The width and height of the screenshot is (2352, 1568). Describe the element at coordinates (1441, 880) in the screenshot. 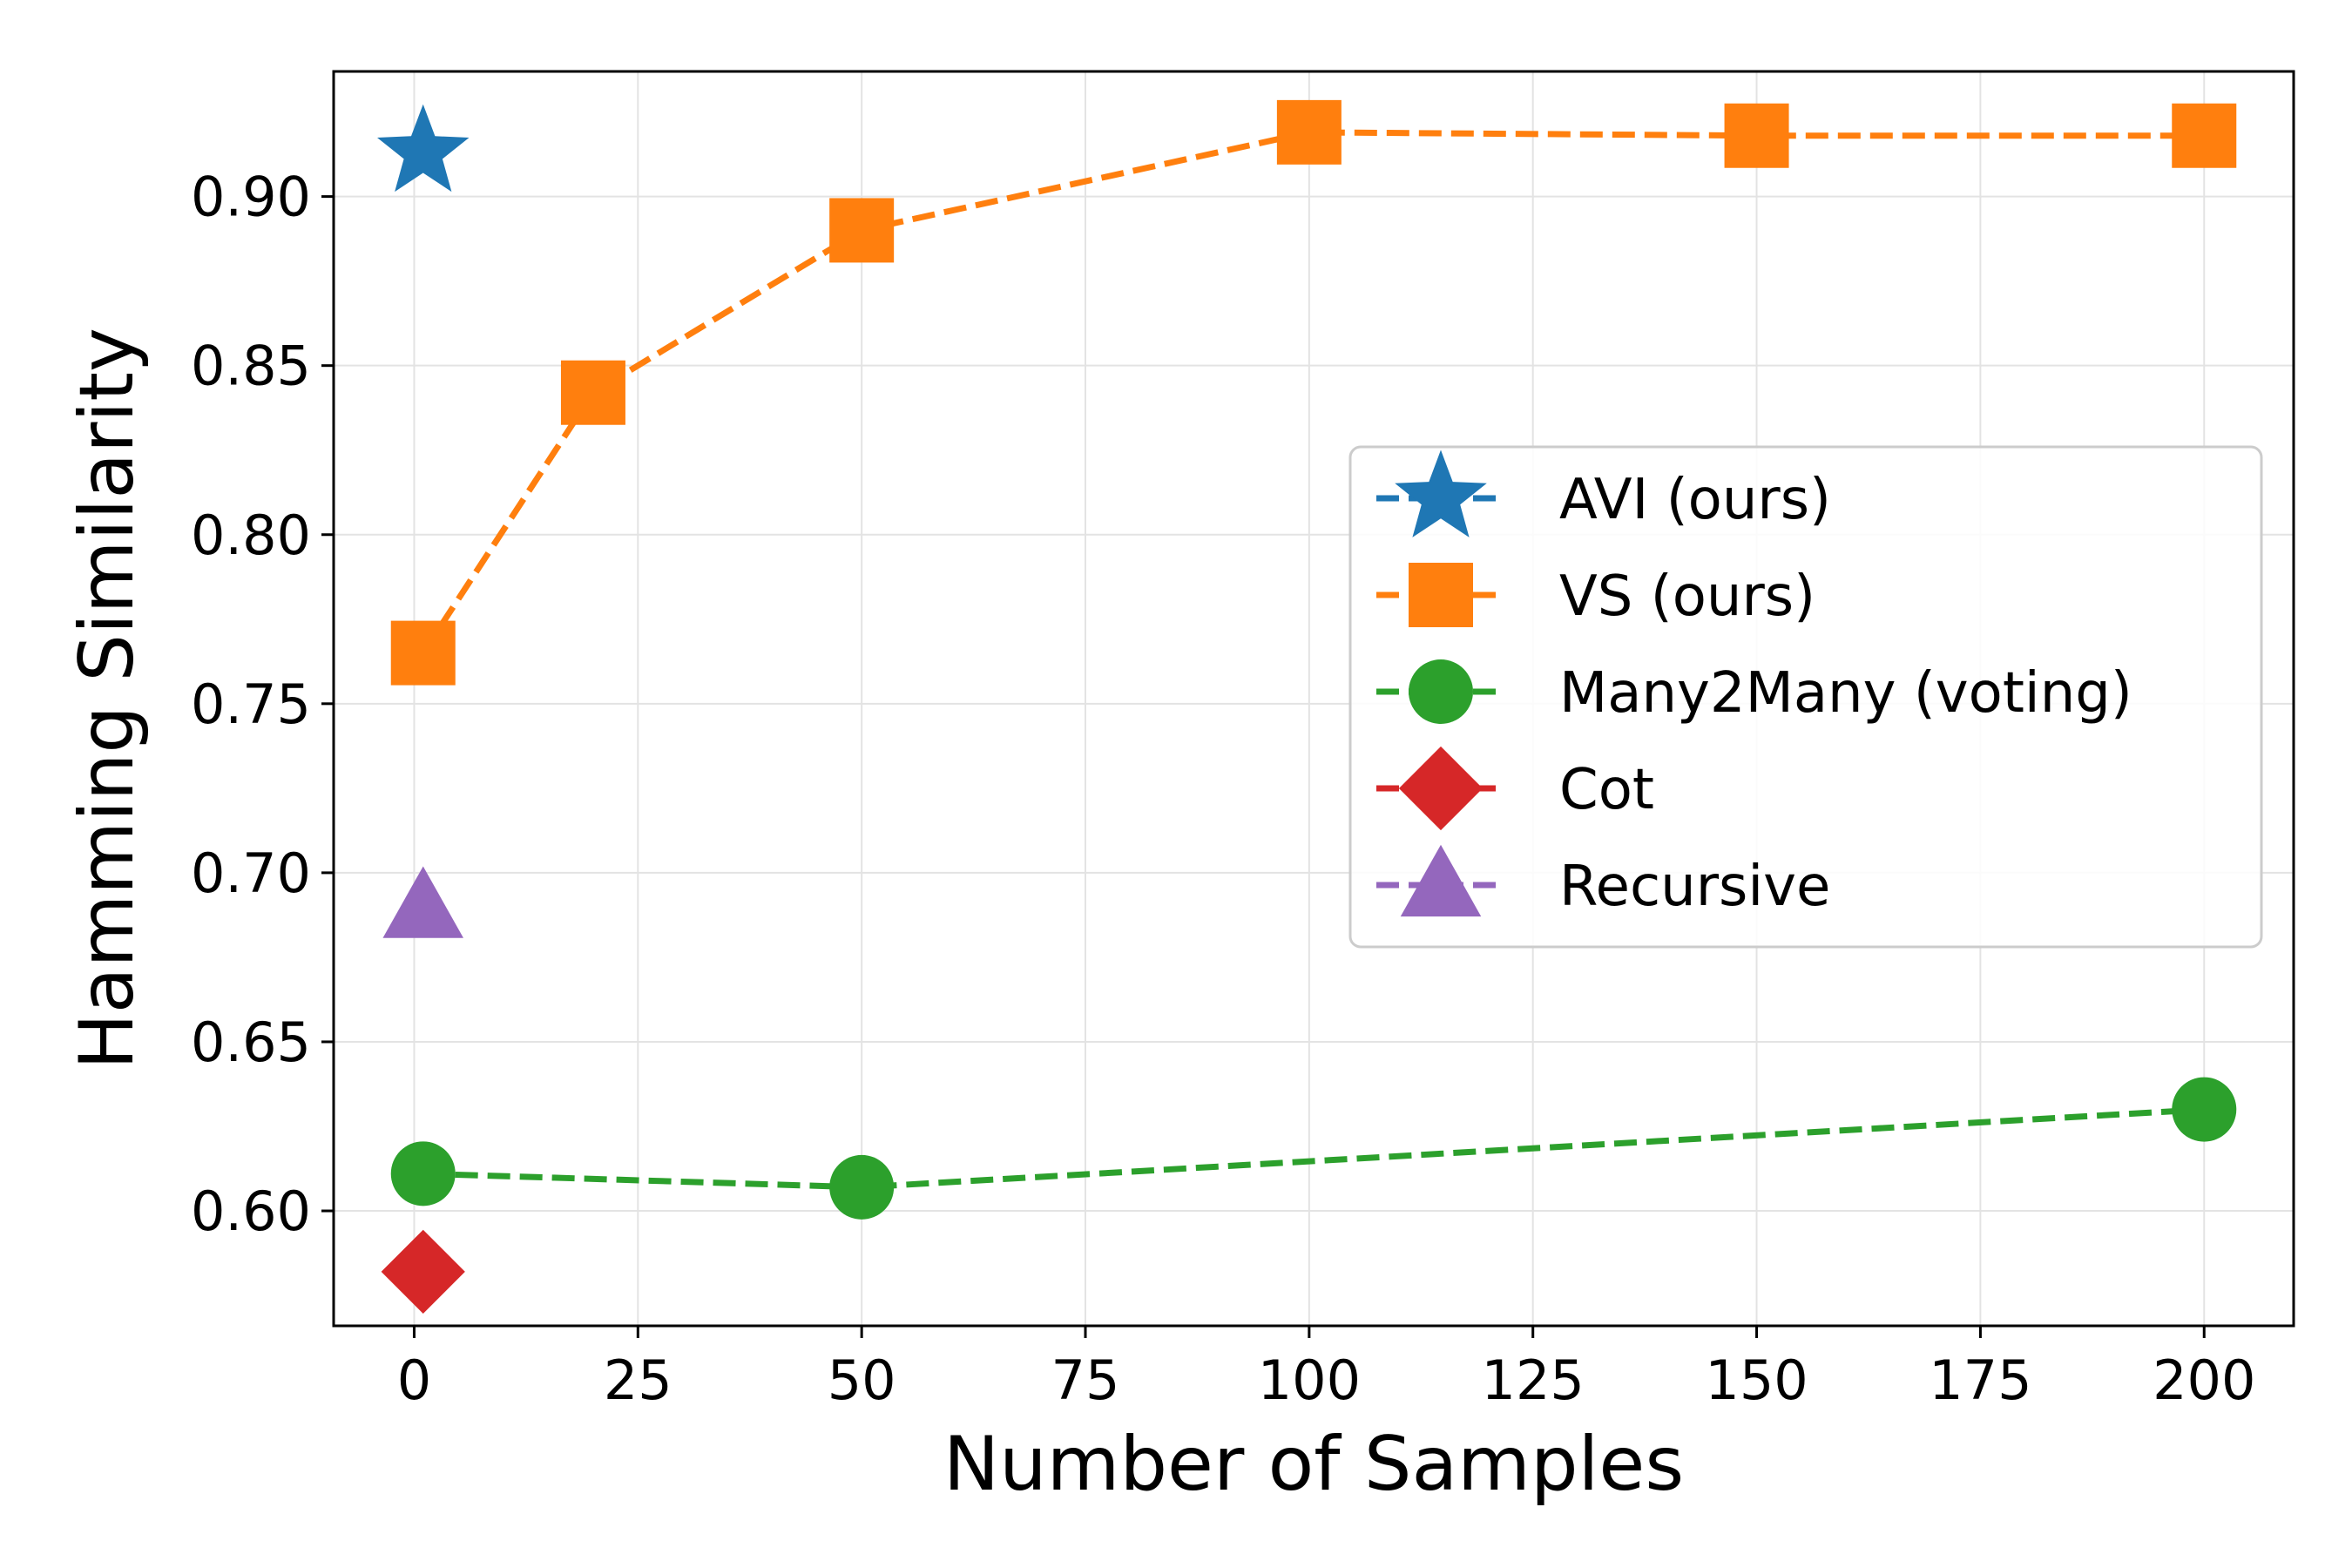

I see `legend-marker-recursive` at that location.